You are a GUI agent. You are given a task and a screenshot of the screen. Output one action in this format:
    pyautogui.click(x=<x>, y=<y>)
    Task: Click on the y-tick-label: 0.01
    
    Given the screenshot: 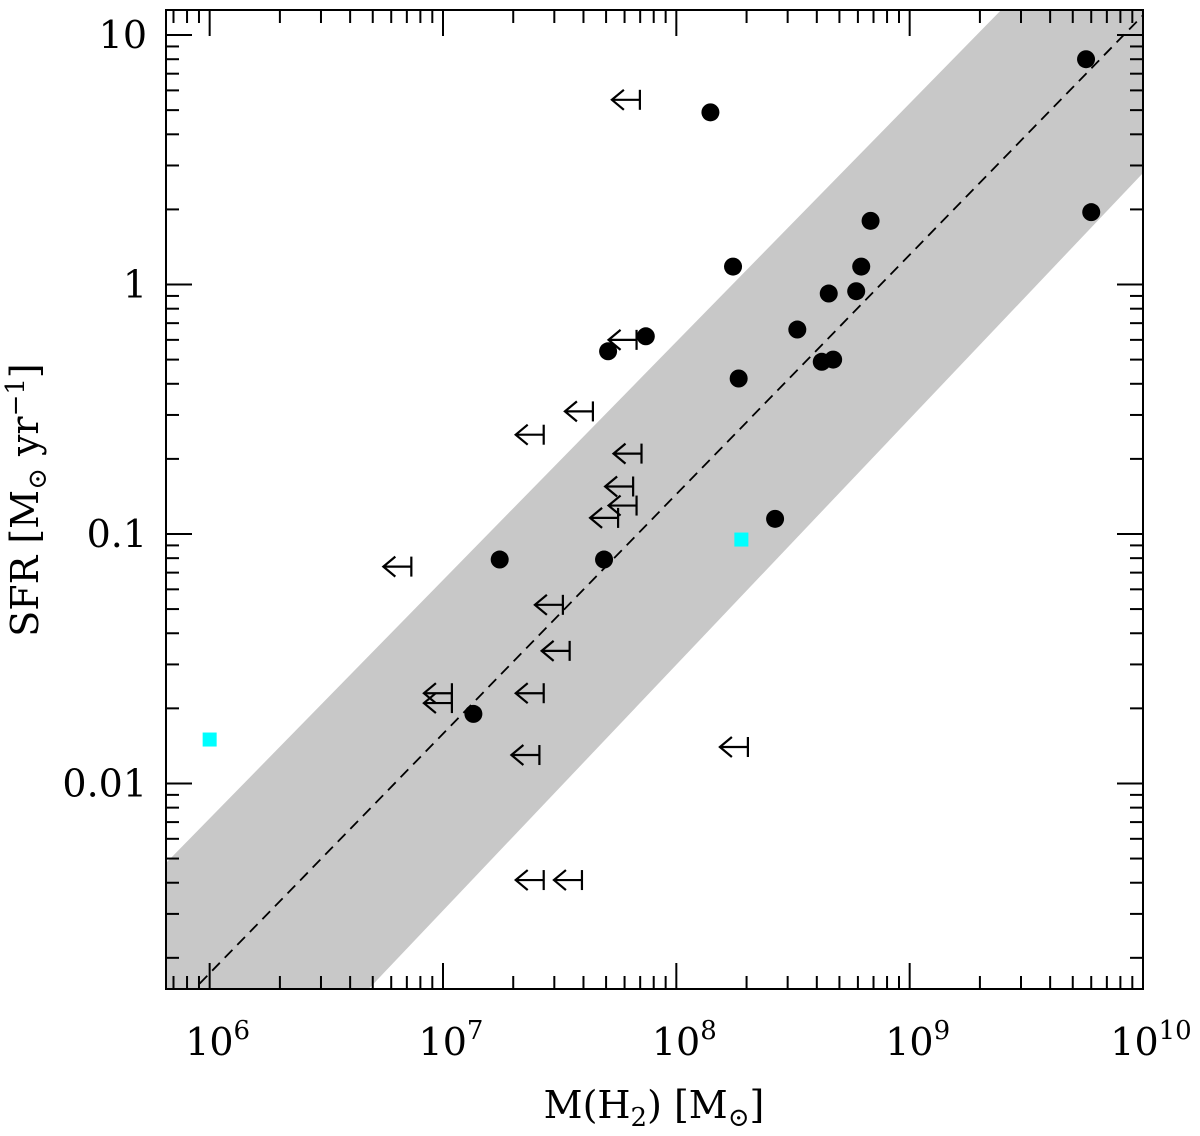 What is the action you would take?
    pyautogui.click(x=104, y=783)
    